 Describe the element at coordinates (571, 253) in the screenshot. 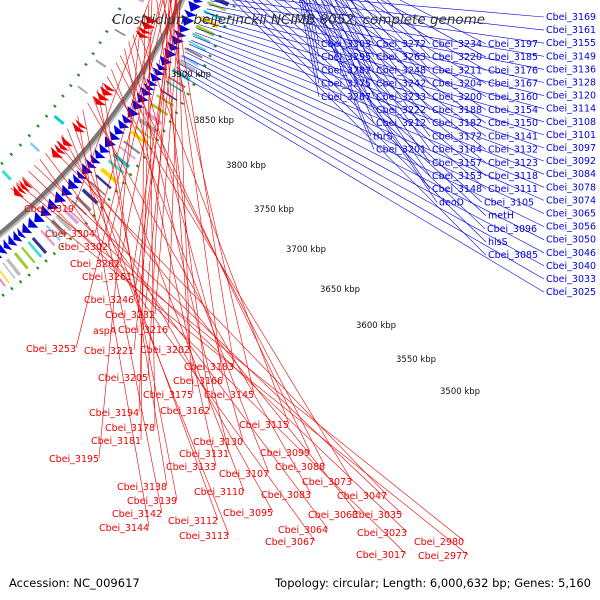

I see `gene-label-reverse: Cbei_3046` at that location.